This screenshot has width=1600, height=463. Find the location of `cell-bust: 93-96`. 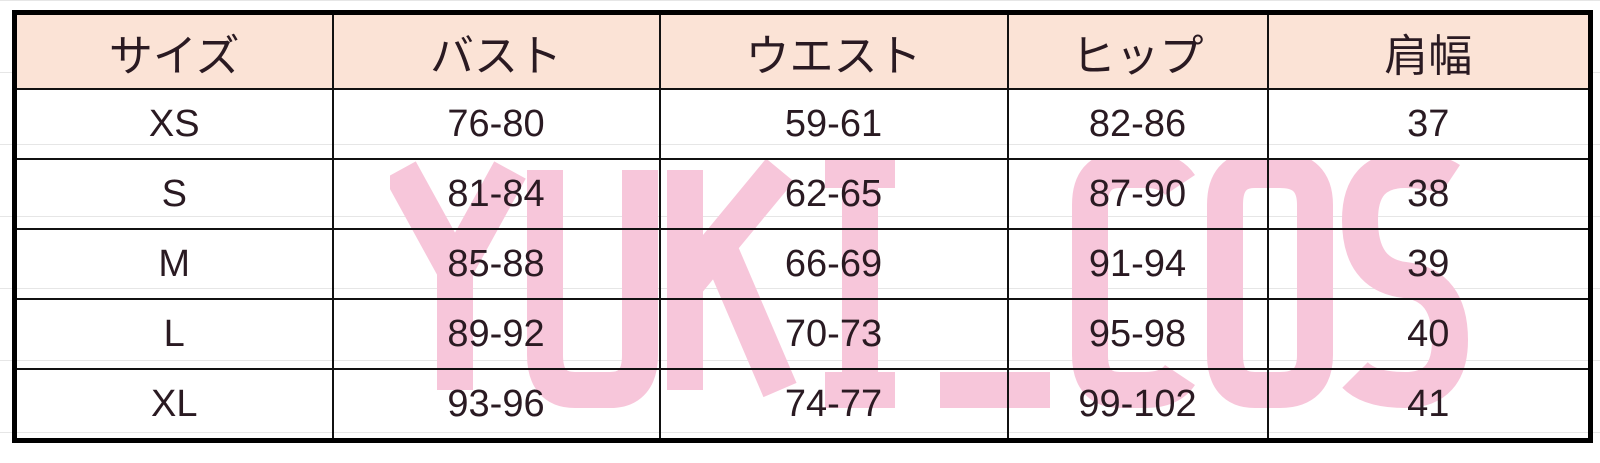

cell-bust: 93-96 is located at coordinates (496, 405).